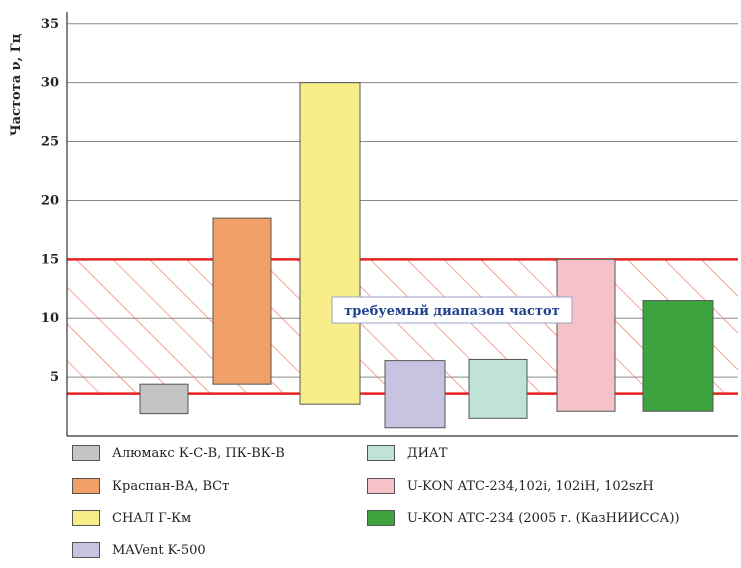 The image size is (741, 568). What do you see at coordinates (50, 259) in the screenshot?
I see `y-tick-label: 15` at bounding box center [50, 259].